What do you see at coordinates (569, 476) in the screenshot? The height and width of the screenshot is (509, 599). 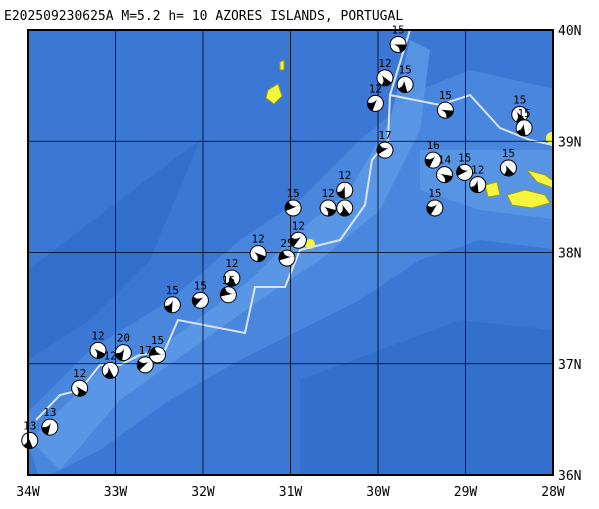 I see `y-tick-label: 36N` at bounding box center [569, 476].